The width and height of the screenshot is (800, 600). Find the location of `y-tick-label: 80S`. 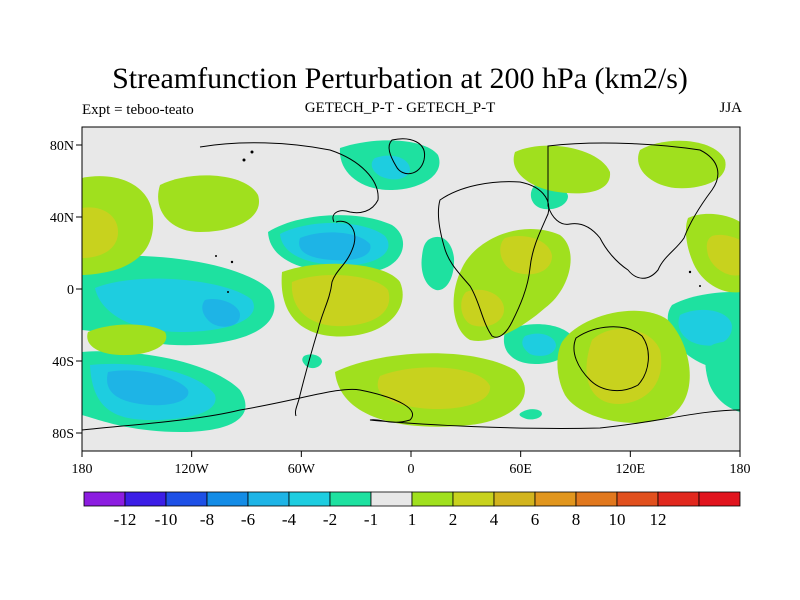

y-tick-label: 80S is located at coordinates (63, 434).